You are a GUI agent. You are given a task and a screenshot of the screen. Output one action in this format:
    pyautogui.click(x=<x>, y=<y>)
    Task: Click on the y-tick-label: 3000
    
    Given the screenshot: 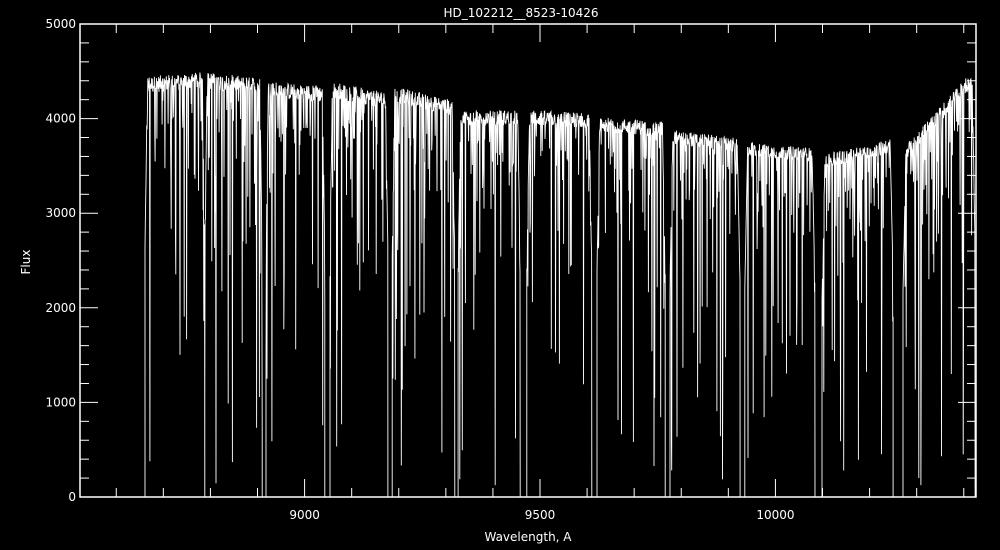 What is the action you would take?
    pyautogui.click(x=60, y=213)
    